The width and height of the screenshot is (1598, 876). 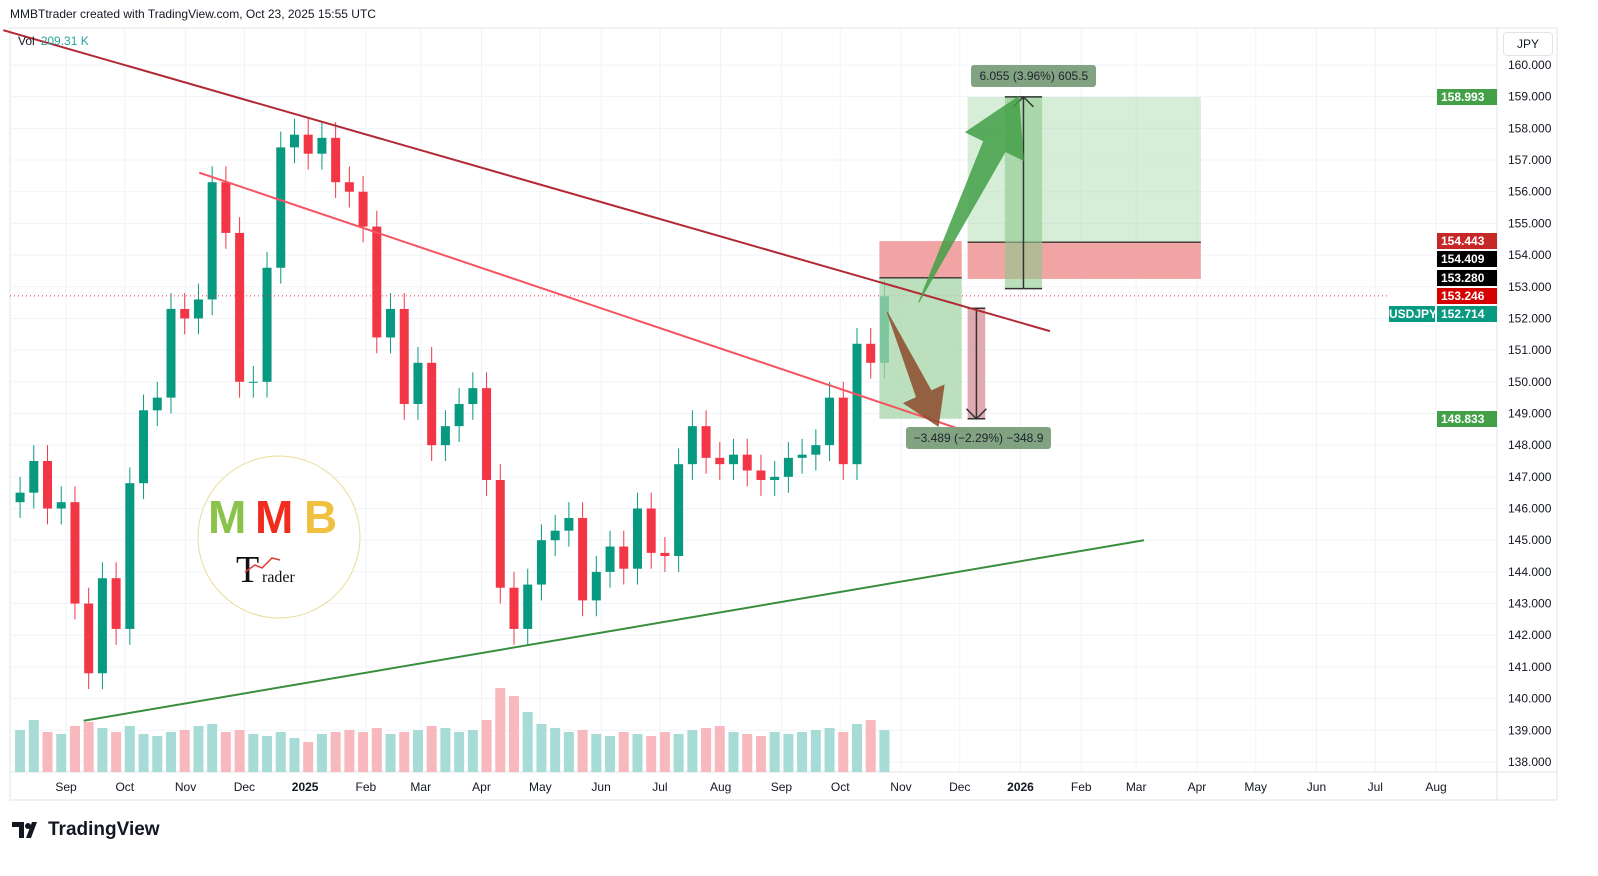 I want to click on arrow-up, so click(x=971, y=199).